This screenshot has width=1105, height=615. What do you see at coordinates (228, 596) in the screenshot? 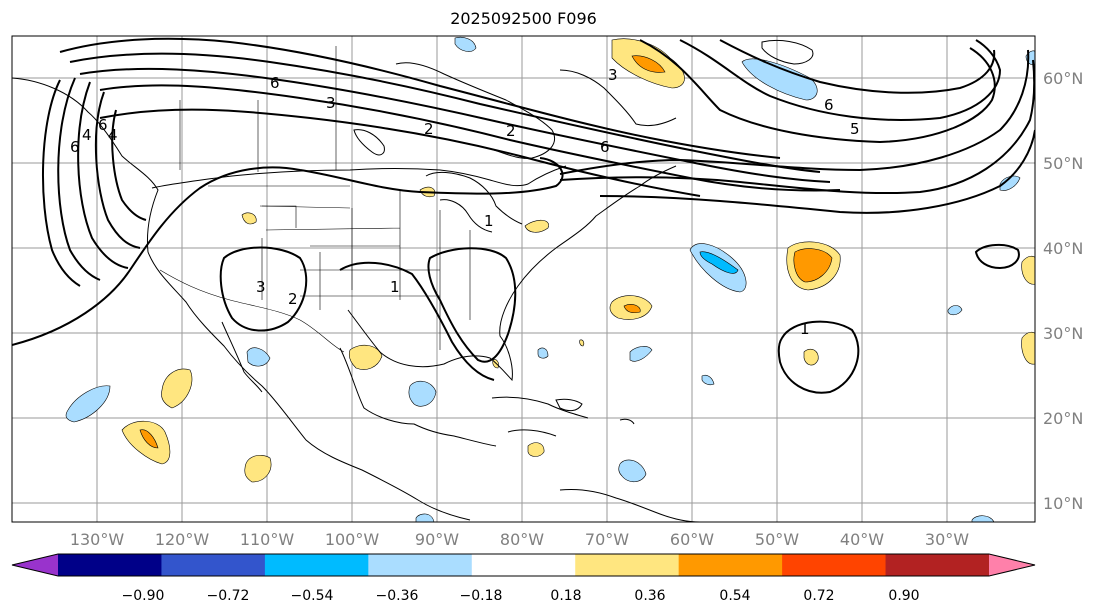
I see `colorbar-tick-label: −0.72` at bounding box center [228, 596].